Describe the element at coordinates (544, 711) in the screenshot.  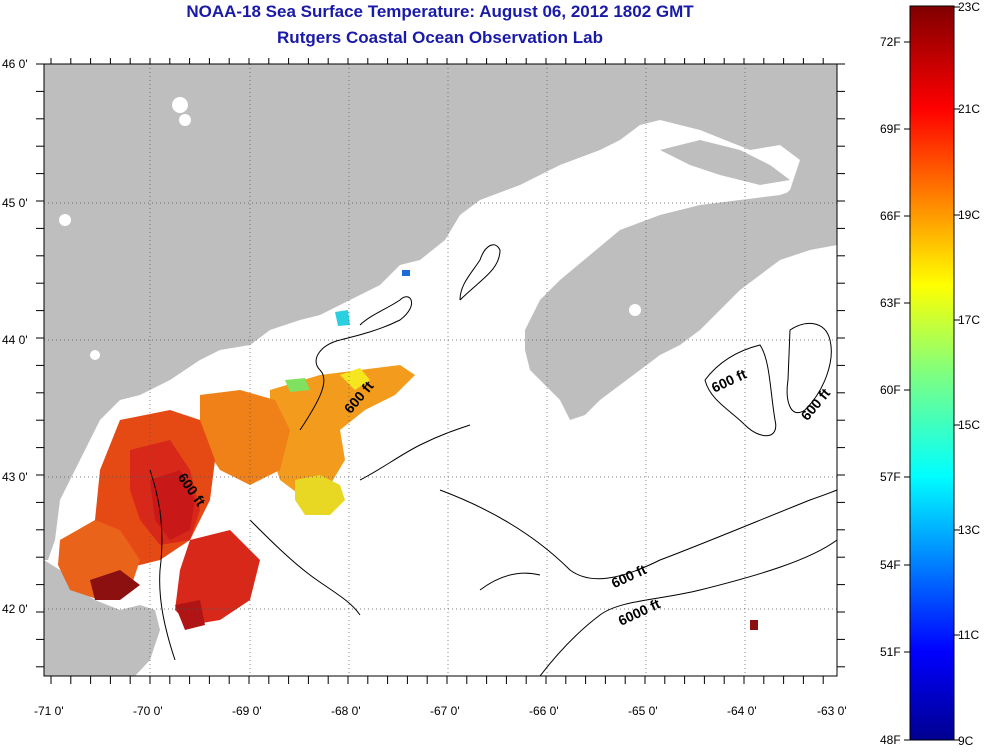
I see `lon-label: -66 0'` at that location.